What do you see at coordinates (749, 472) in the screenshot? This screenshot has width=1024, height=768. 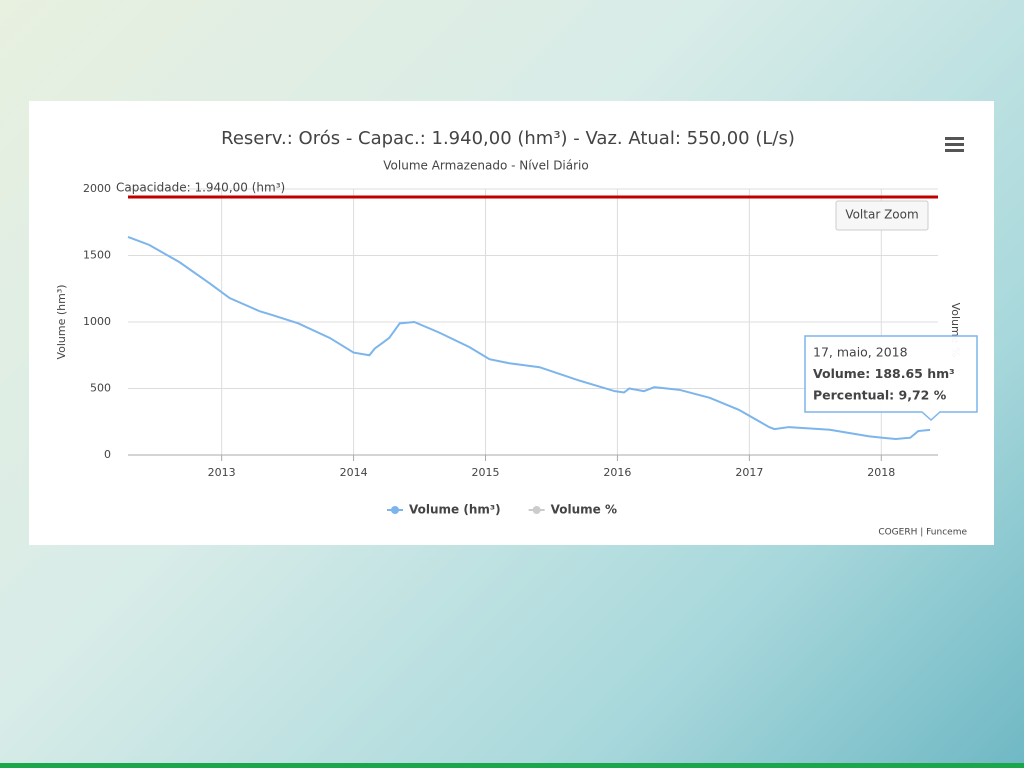 I see `x-tick-label: 2017` at bounding box center [749, 472].